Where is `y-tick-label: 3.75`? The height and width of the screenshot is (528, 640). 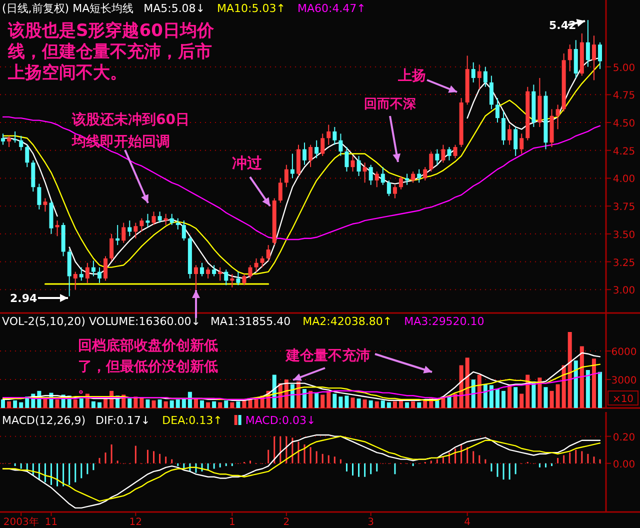
y-tick-label: 3.75 is located at coordinates (624, 208).